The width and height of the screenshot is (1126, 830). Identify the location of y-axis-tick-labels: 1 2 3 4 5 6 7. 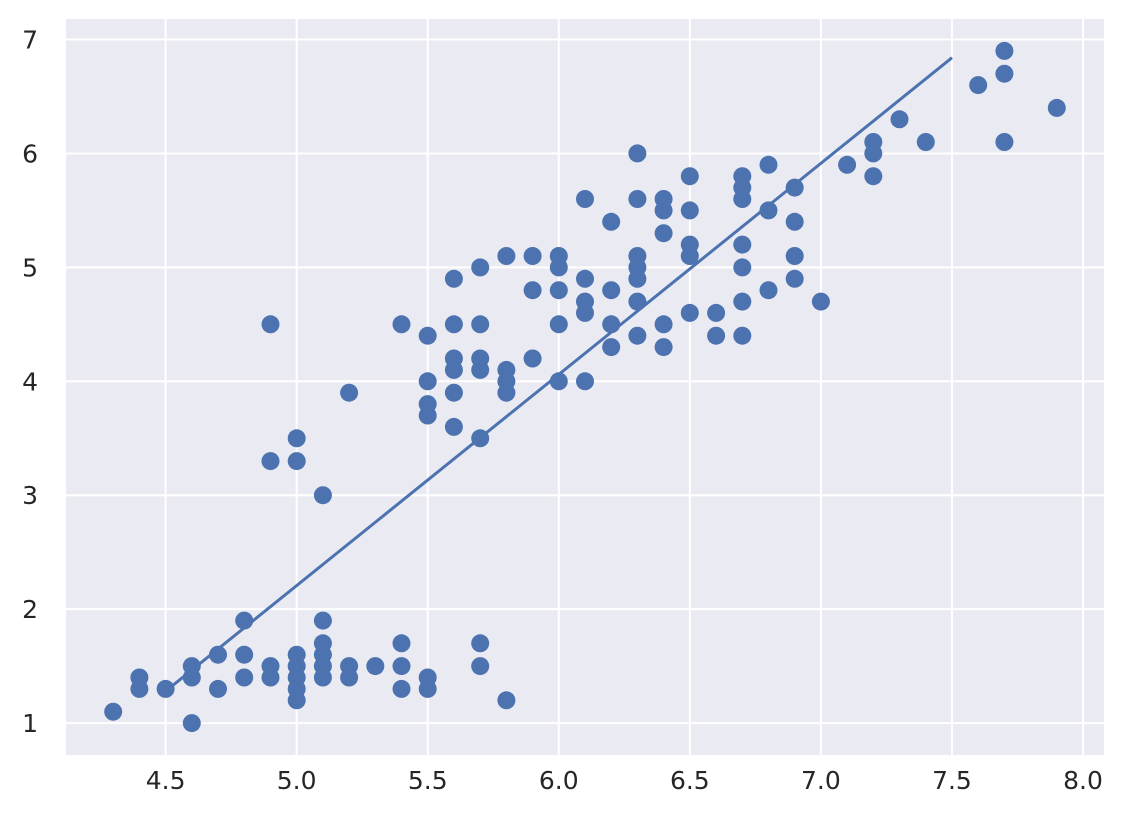
(30, 382).